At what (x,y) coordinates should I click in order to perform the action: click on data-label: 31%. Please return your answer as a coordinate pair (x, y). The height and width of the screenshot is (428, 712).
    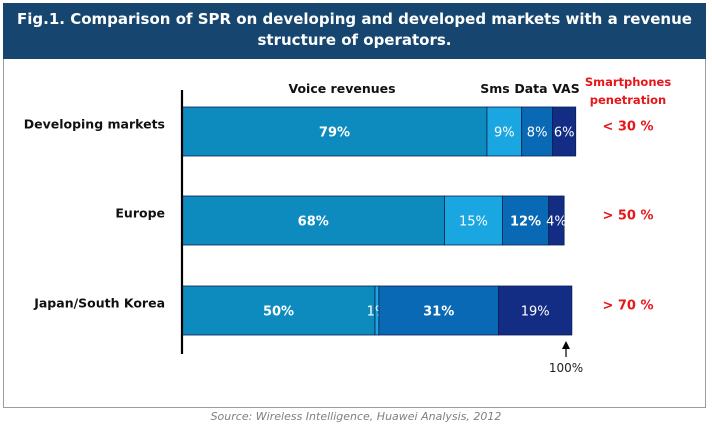
    Looking at the image, I should click on (438, 312).